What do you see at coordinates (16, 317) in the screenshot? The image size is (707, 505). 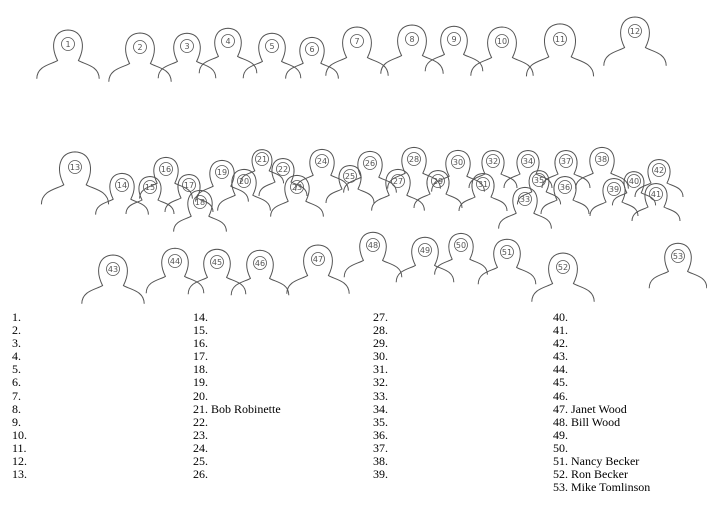 I see `key-entry: 1.` at bounding box center [16, 317].